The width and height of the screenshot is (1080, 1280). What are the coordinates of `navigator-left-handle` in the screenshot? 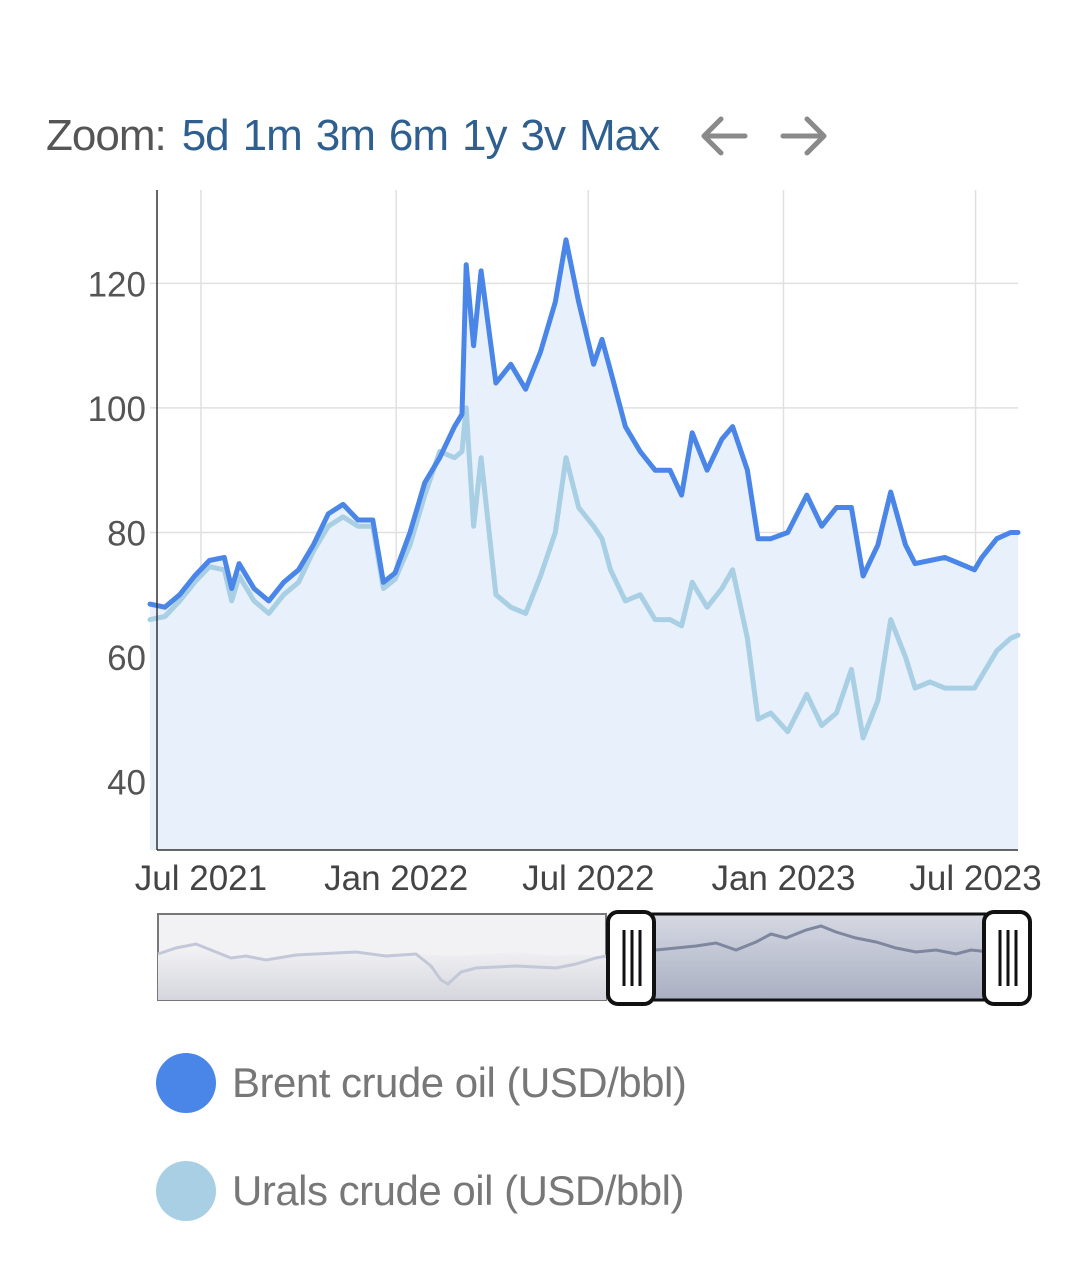 It's located at (631, 958).